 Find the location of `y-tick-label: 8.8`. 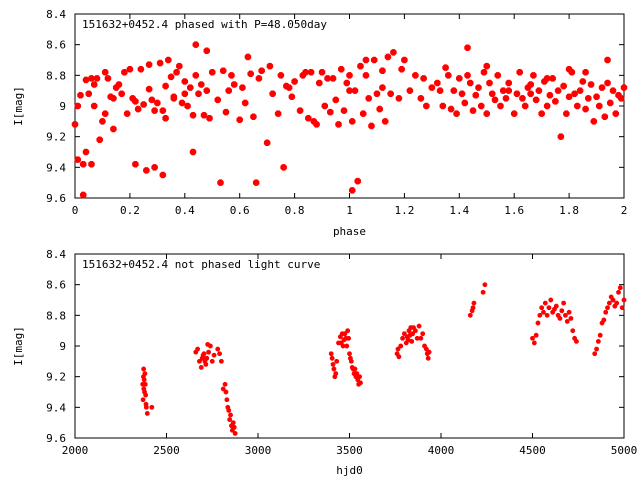

y-tick-label: 8.8 is located at coordinates (56, 315).